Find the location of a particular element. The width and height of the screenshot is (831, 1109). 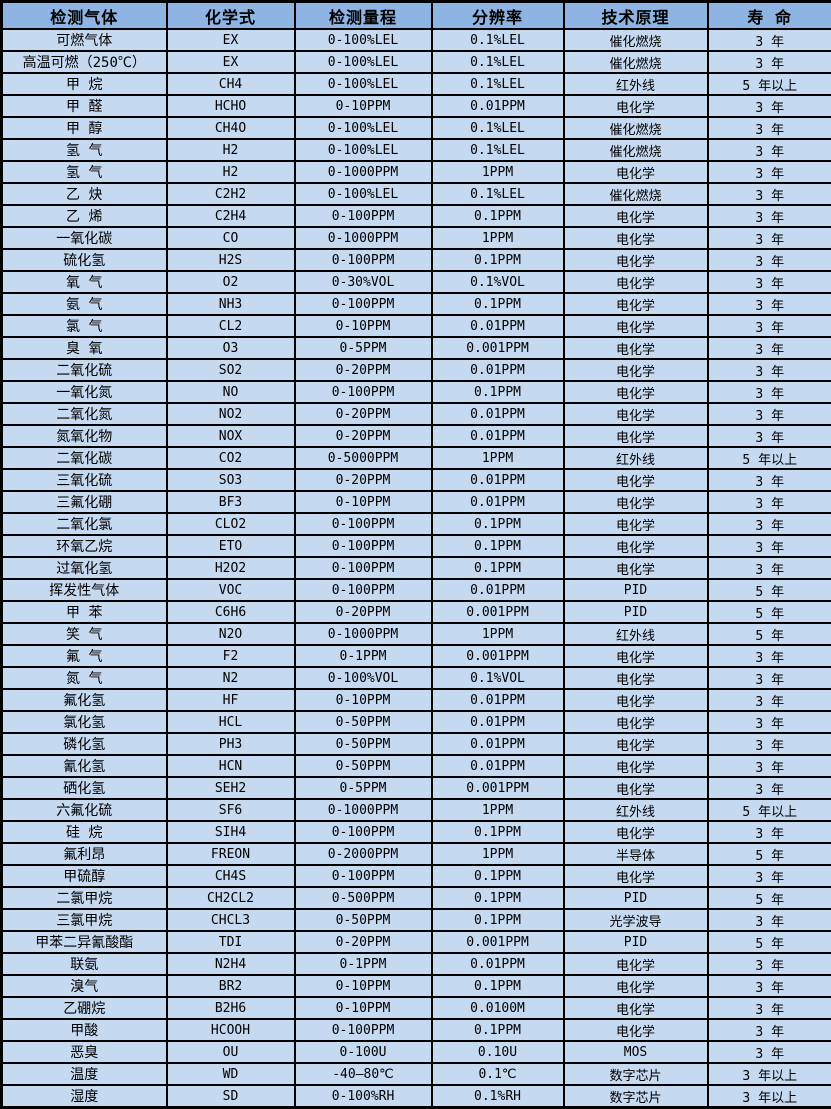

table-cell: 甲 烷 is located at coordinates (84, 84).